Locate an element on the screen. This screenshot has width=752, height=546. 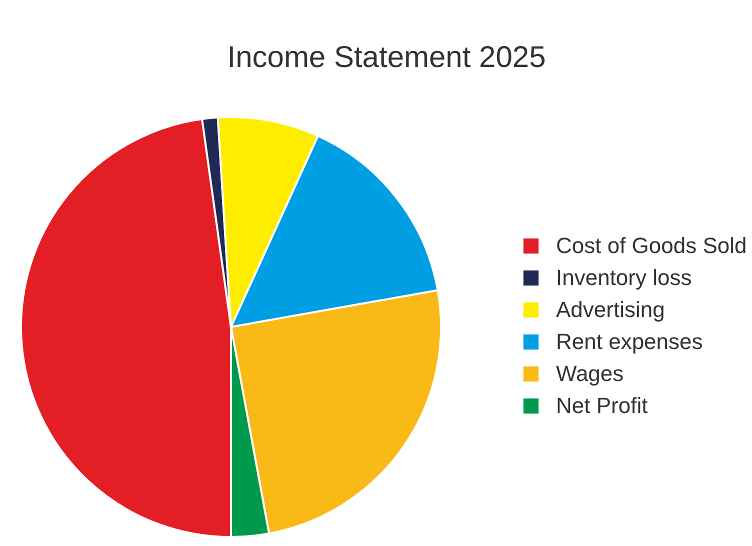
legend-label: Advertising is located at coordinates (610, 309).